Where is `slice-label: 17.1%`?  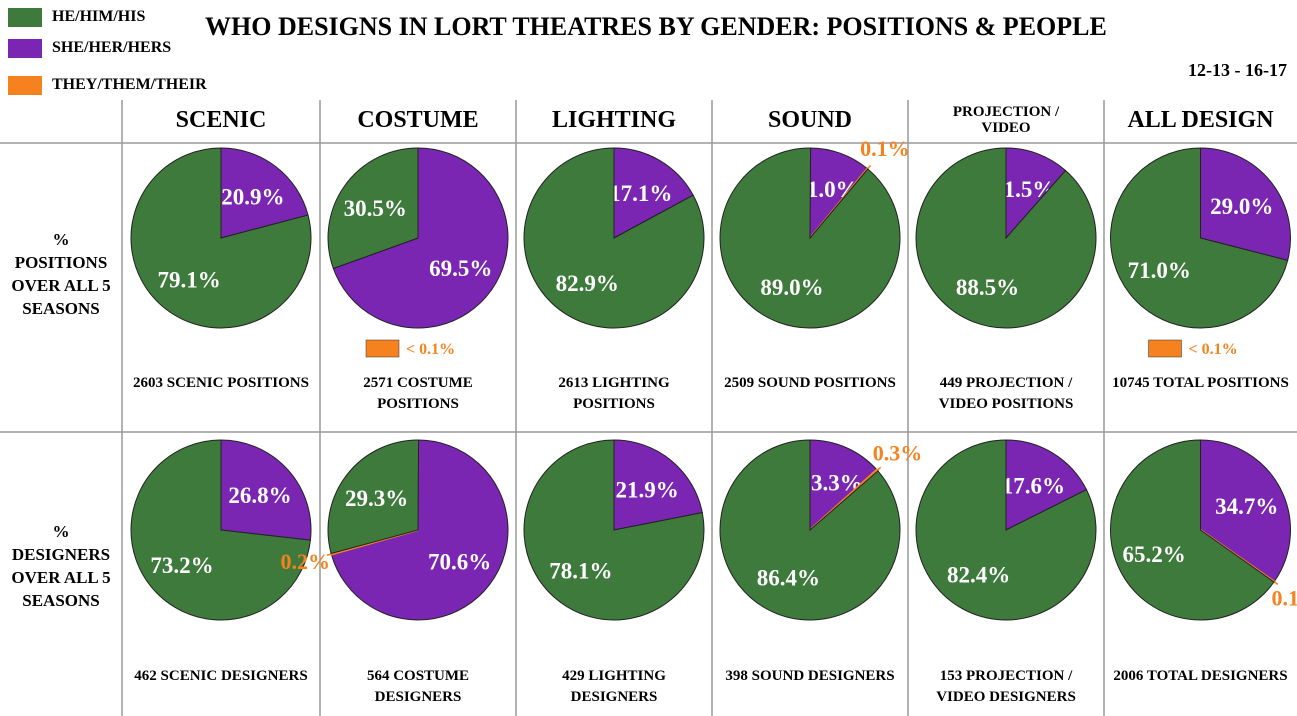
slice-label: 17.1% is located at coordinates (640, 193).